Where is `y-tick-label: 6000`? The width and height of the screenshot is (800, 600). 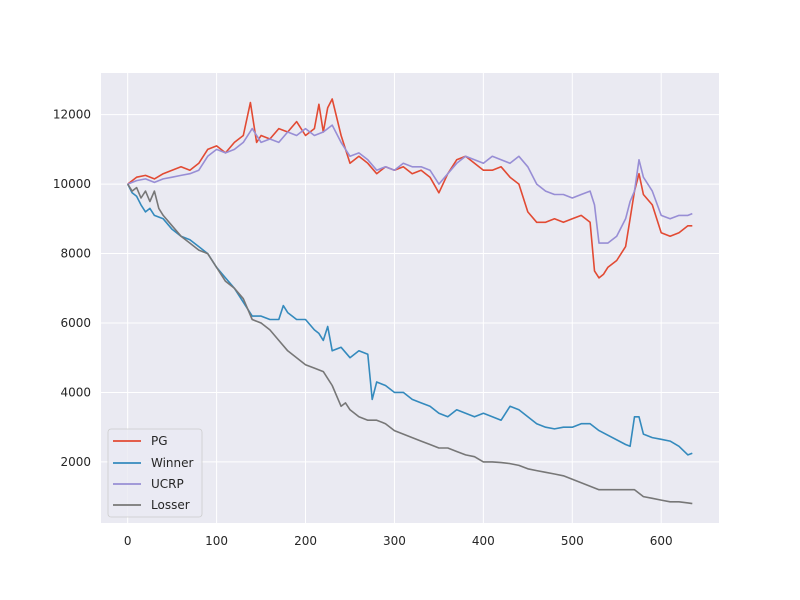 y-tick-label: 6000 is located at coordinates (75, 323).